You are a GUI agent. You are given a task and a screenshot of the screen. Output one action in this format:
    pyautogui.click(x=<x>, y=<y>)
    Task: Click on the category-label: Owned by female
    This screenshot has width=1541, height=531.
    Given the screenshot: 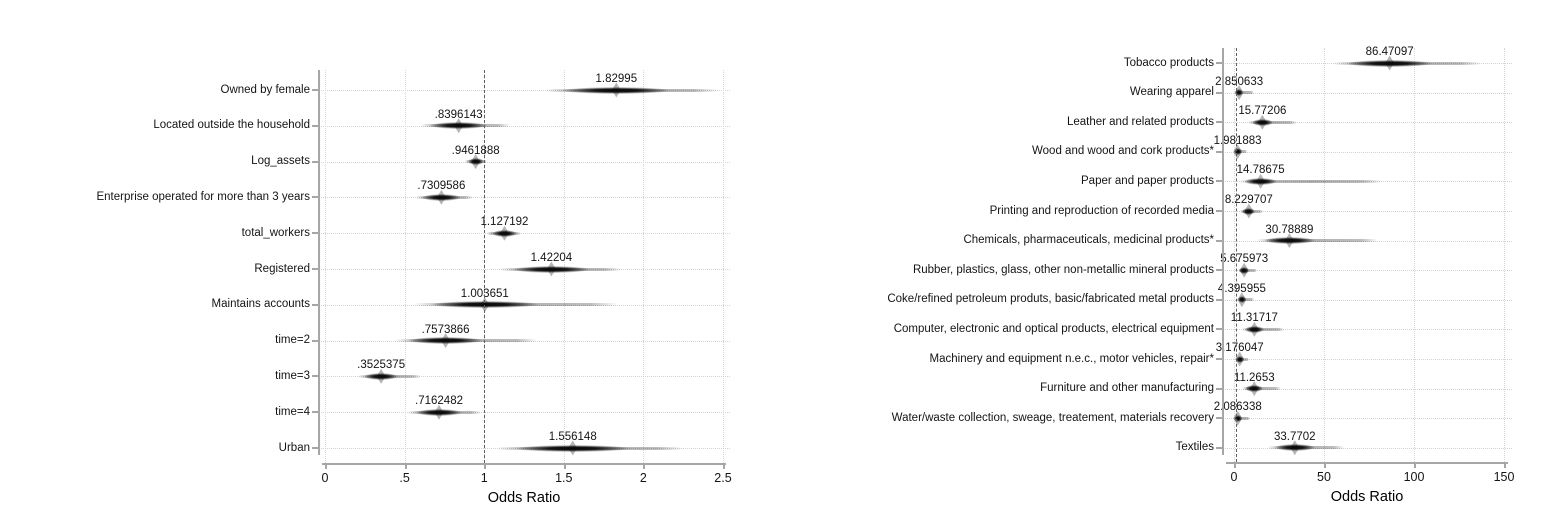 What is the action you would take?
    pyautogui.click(x=265, y=89)
    